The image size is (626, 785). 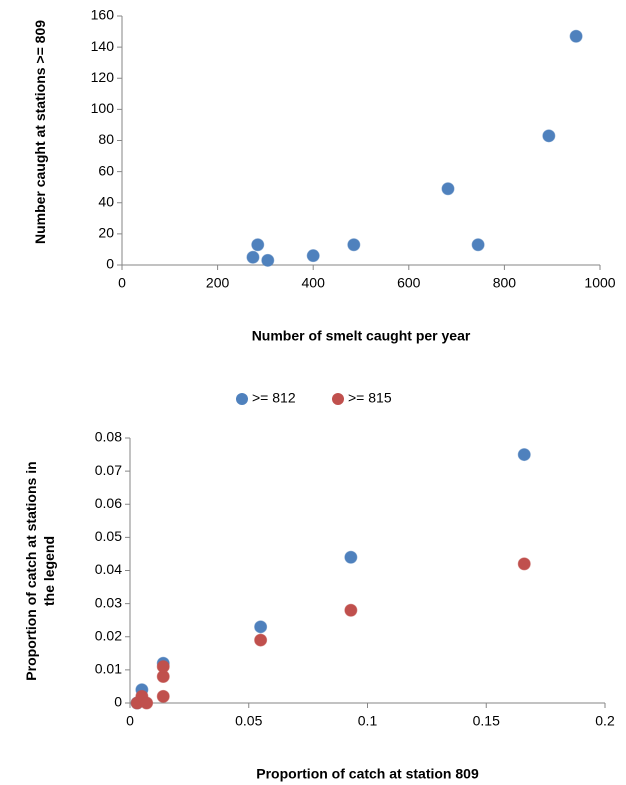 I want to click on x-axis-title: Proportion of catch at station 809, so click(x=367, y=774).